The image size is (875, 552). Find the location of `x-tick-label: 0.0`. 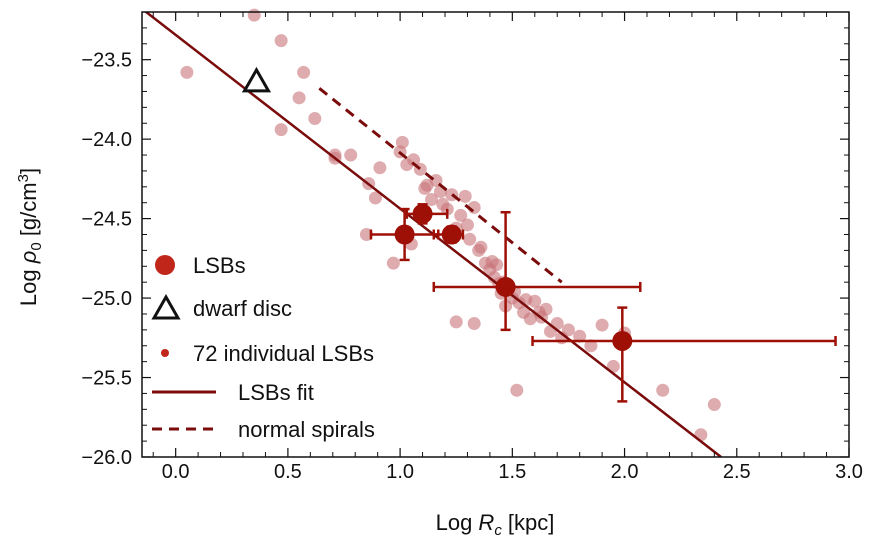

x-tick-label: 0.0 is located at coordinates (176, 472).